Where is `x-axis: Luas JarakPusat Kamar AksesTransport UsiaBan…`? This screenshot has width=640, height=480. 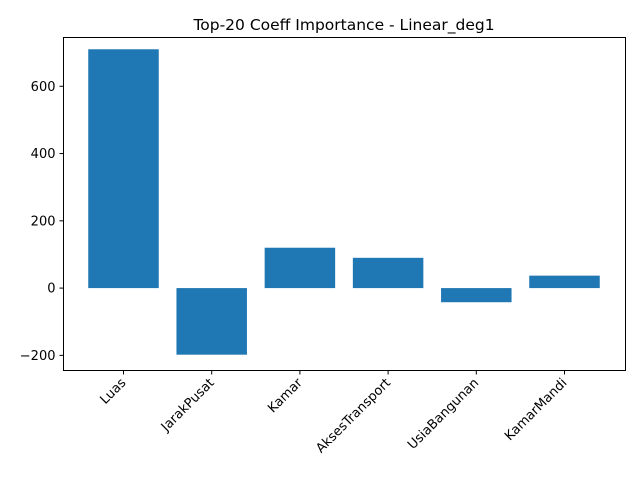
x-axis: Luas JarakPusat Kamar AksesTransport UsiaBan… is located at coordinates (334, 413).